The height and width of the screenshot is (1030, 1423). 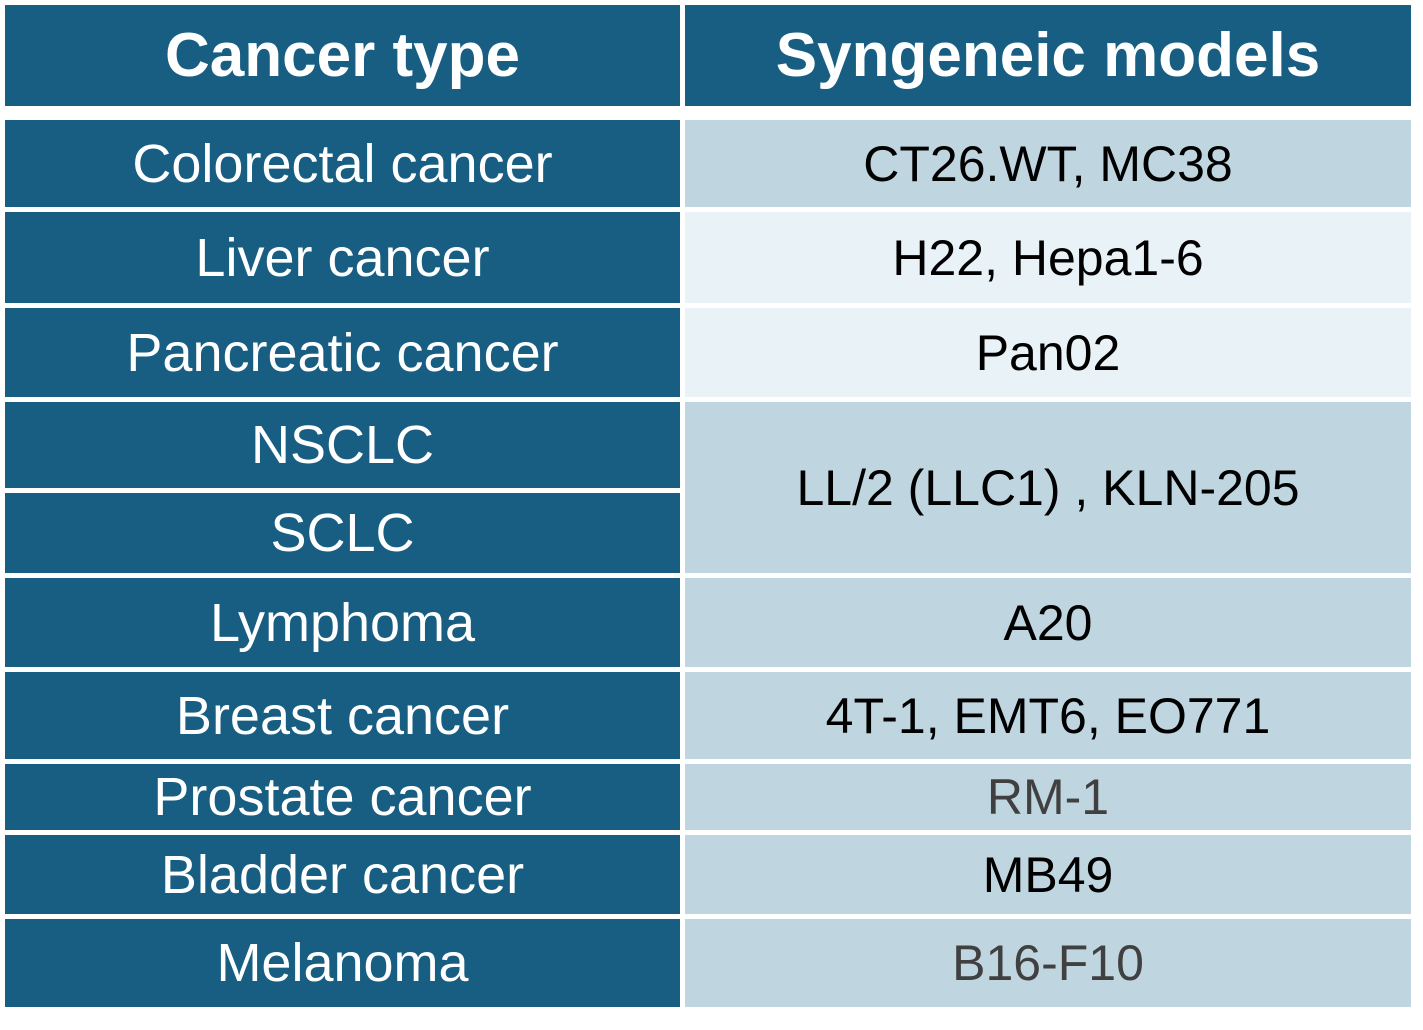 I want to click on row-prostate-type: Prostate cancer, so click(x=342, y=797).